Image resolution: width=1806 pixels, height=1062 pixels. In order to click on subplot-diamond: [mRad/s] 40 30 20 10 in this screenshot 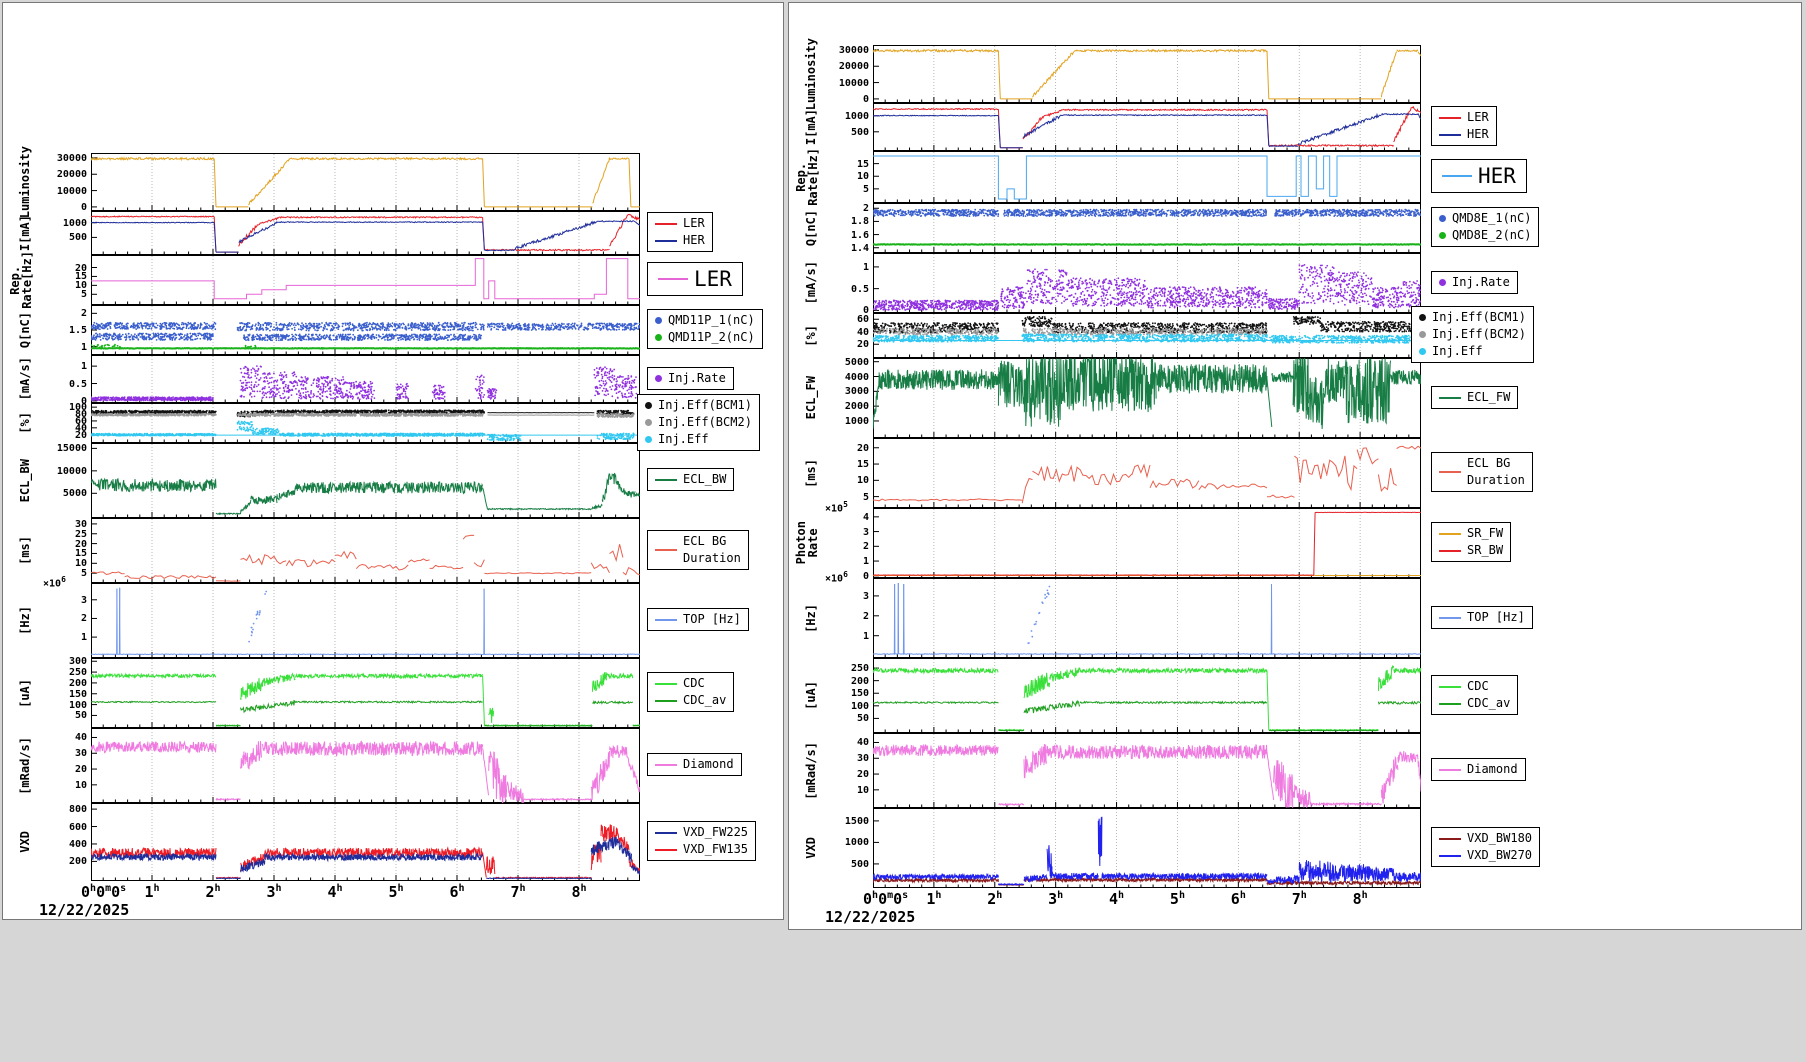, I will do `click(1295, 770)`.